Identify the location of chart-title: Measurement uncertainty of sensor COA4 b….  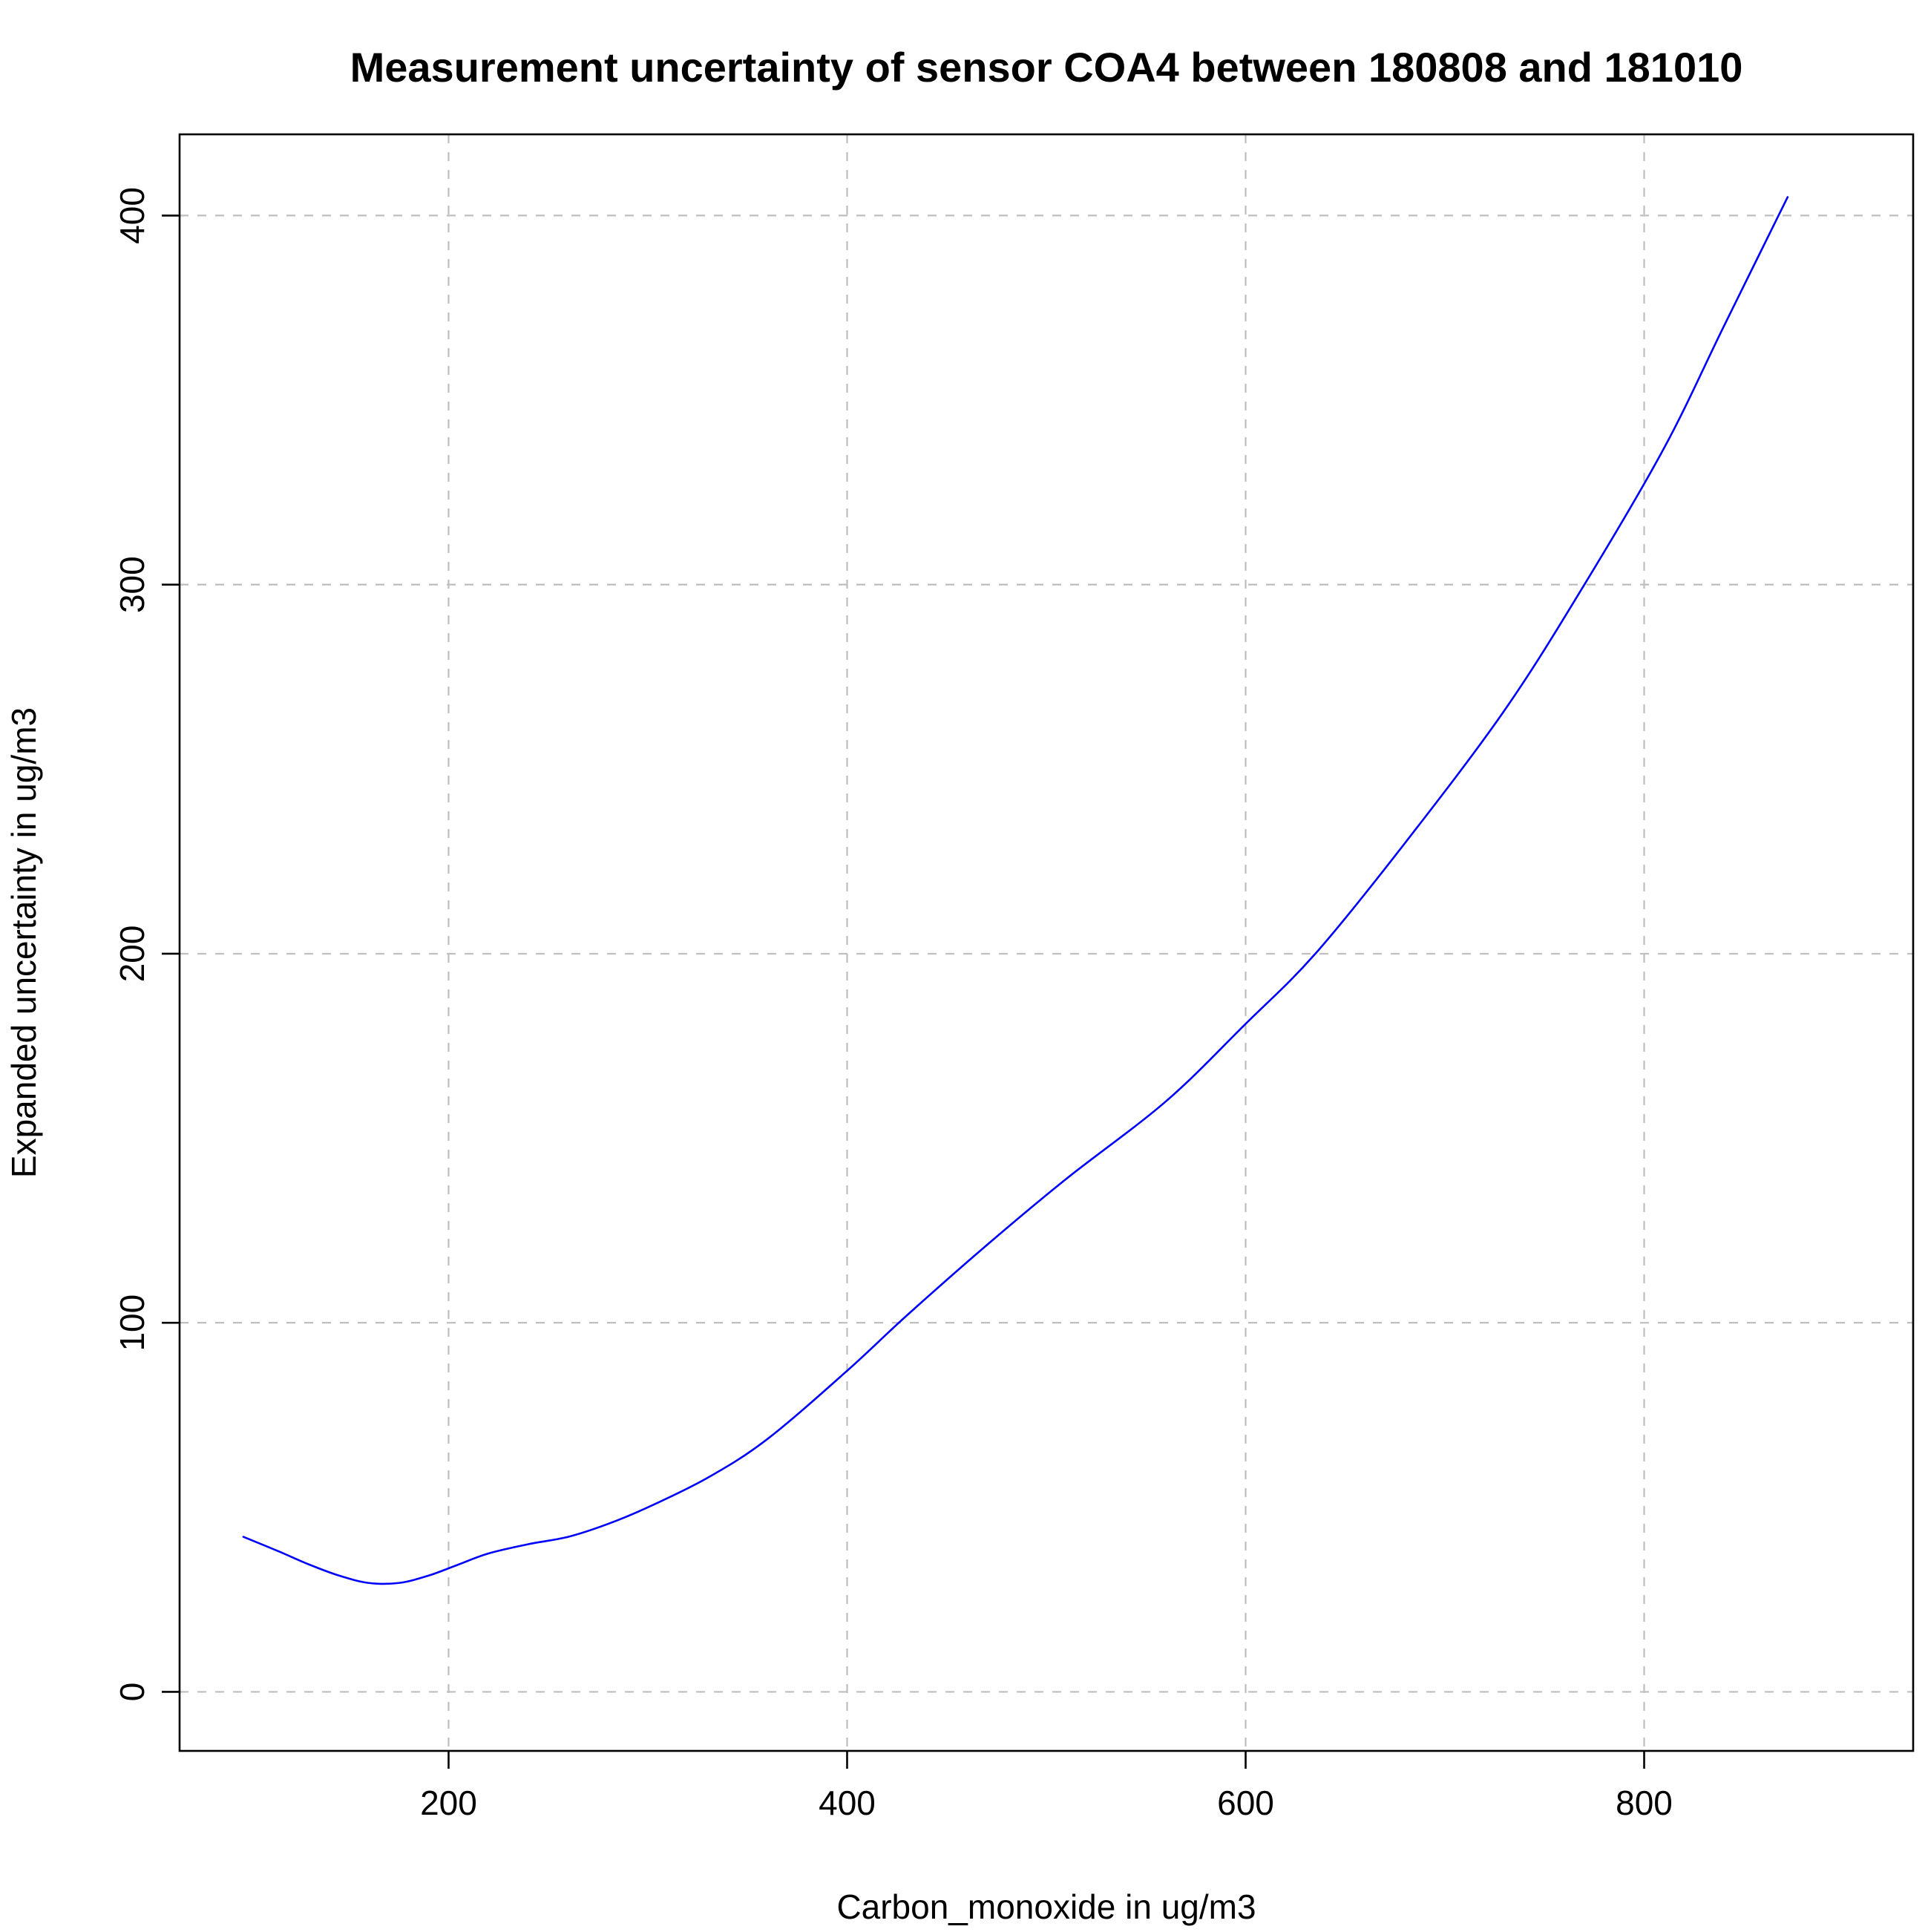
(1047, 67).